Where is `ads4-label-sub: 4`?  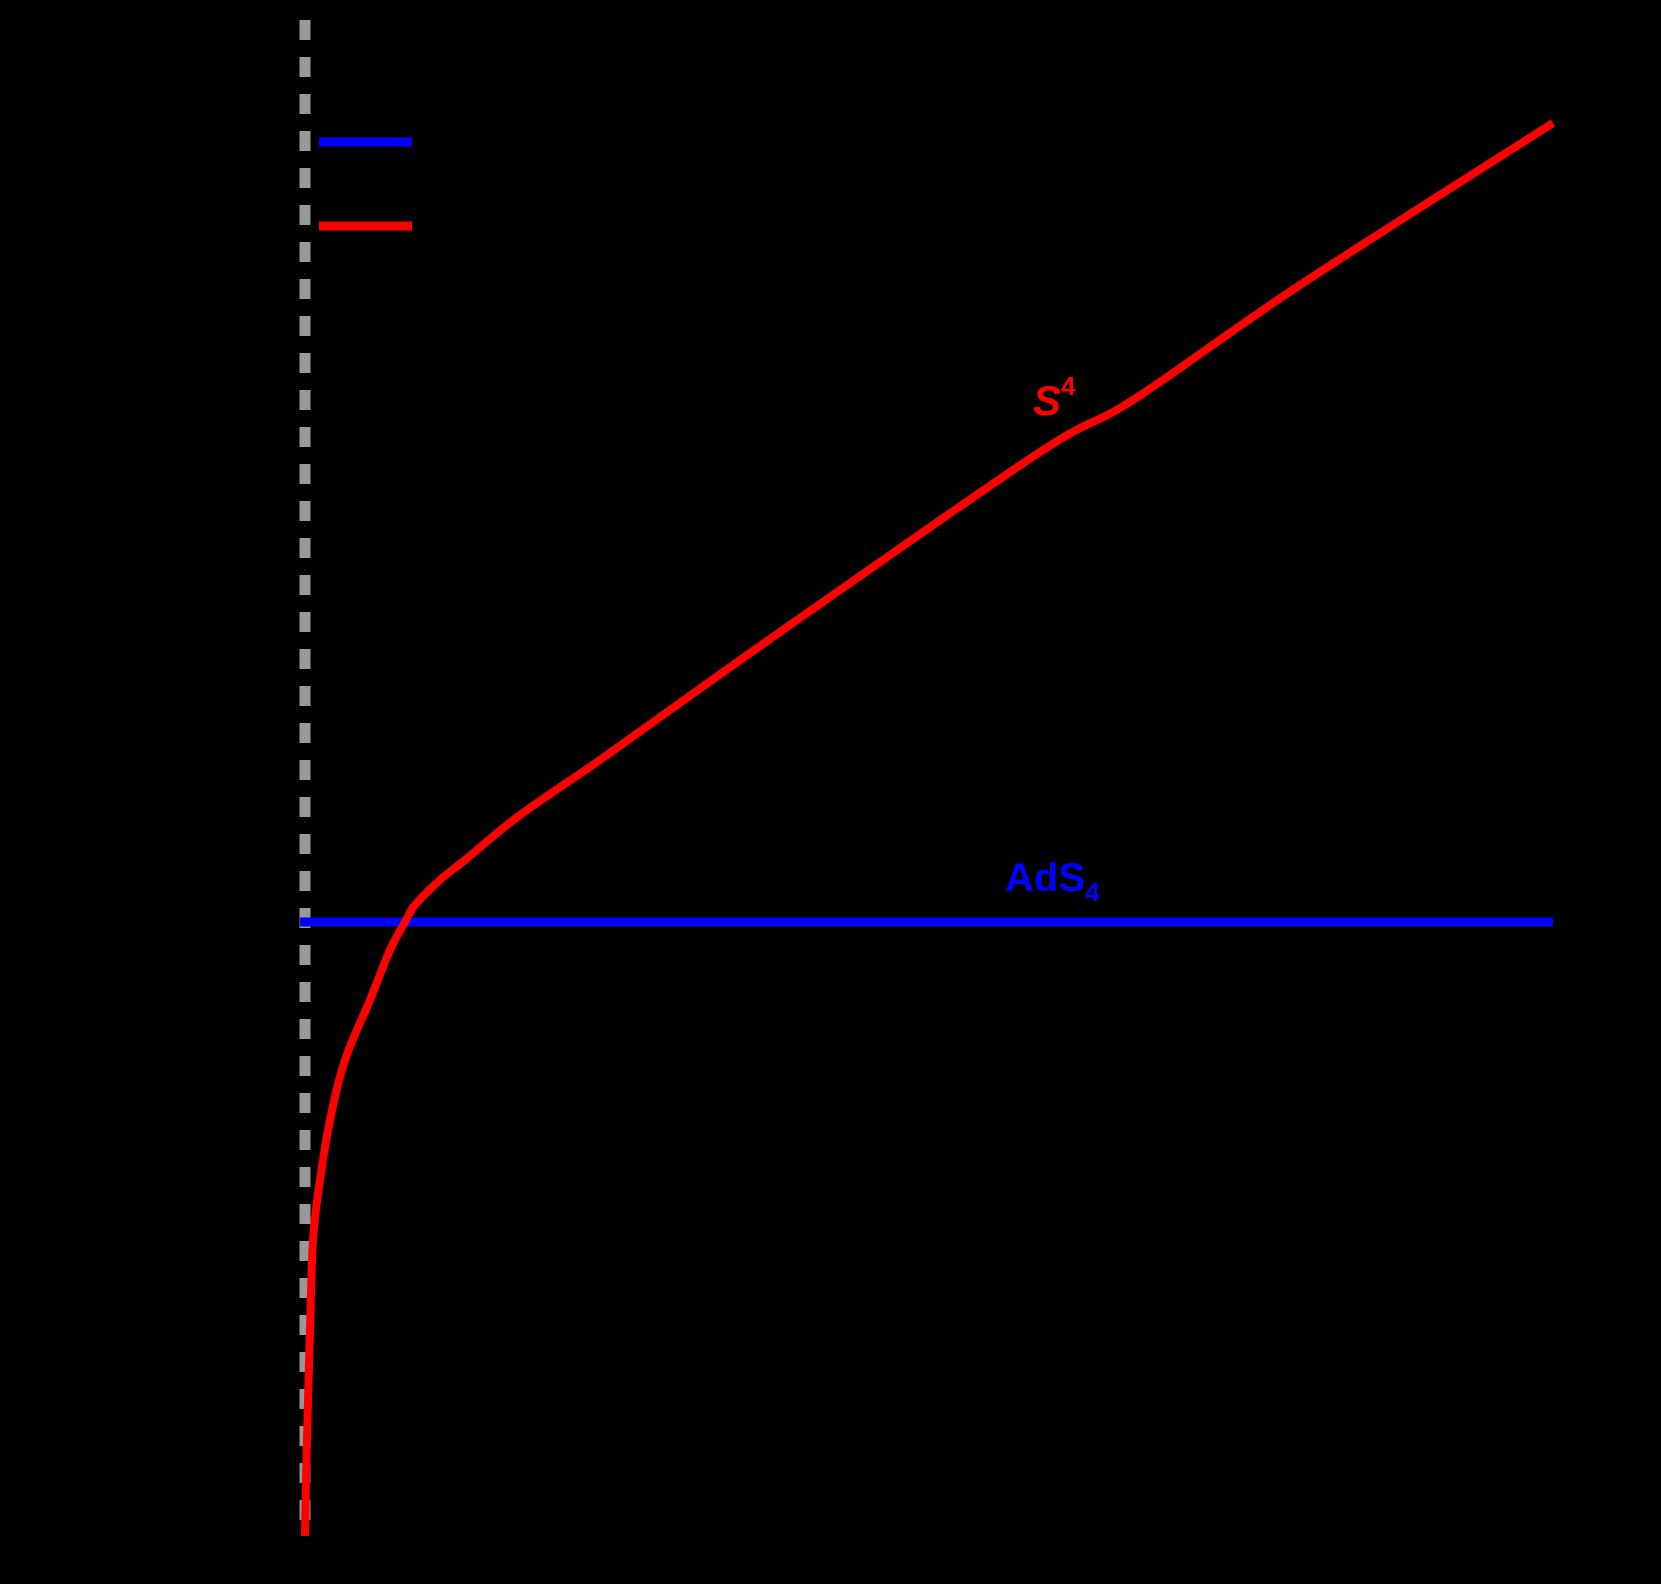 ads4-label-sub: 4 is located at coordinates (1092, 892).